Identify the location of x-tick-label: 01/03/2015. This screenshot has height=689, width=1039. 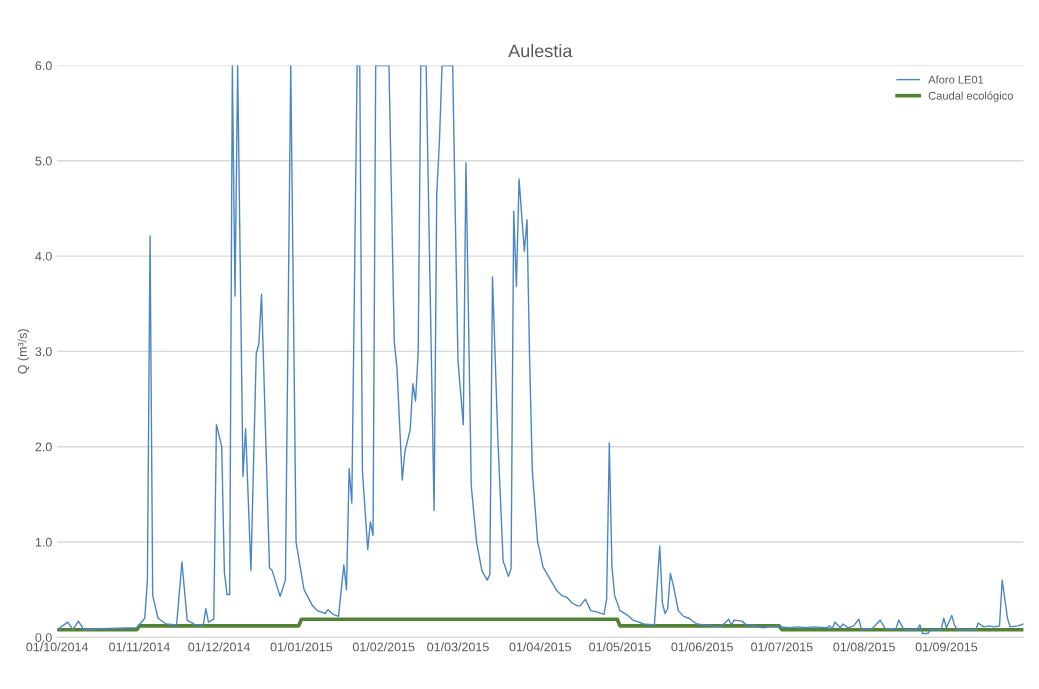
(458, 647).